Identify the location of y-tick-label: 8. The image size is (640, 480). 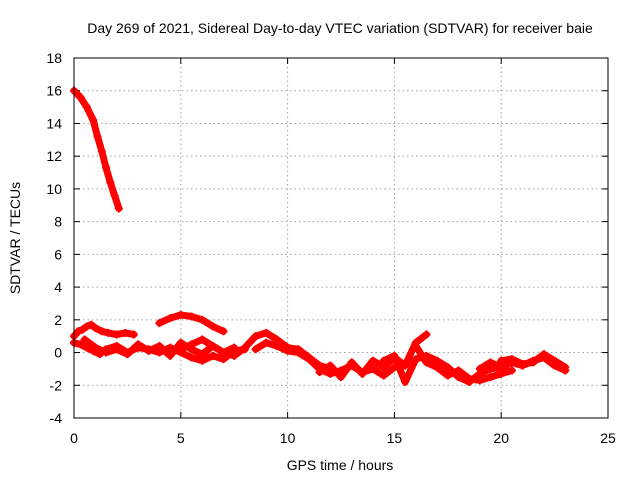
(58, 222).